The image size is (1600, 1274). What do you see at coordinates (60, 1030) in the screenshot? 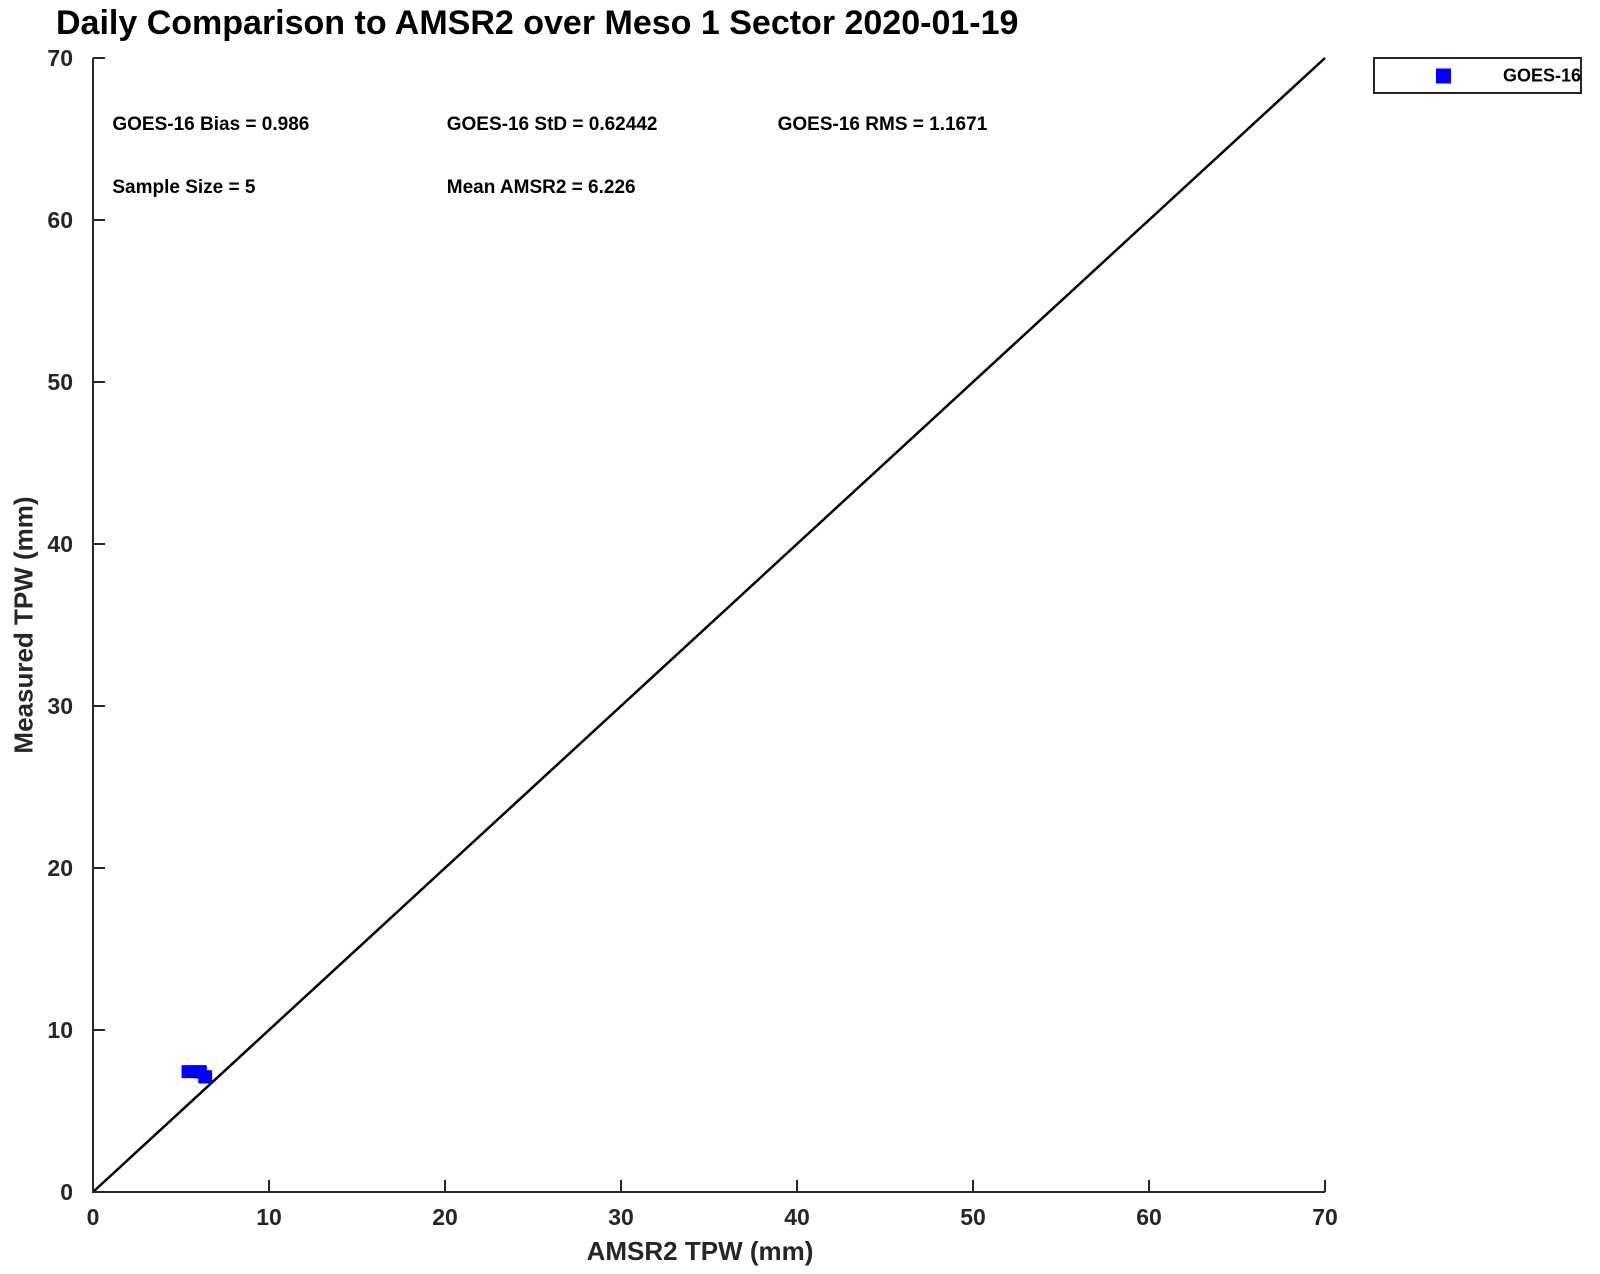
I see `y-tick-label: 10` at bounding box center [60, 1030].